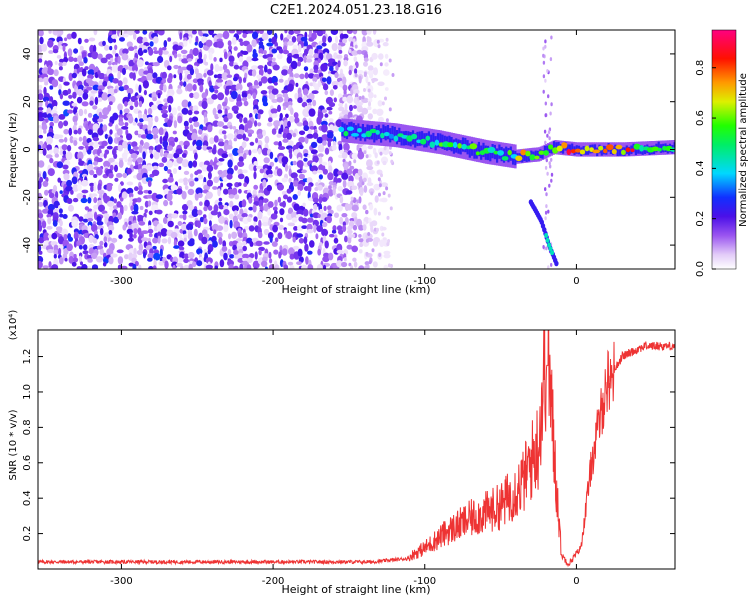 The height and width of the screenshot is (600, 750). What do you see at coordinates (27, 197) in the screenshot?
I see `y-tick-label: -20` at bounding box center [27, 197].